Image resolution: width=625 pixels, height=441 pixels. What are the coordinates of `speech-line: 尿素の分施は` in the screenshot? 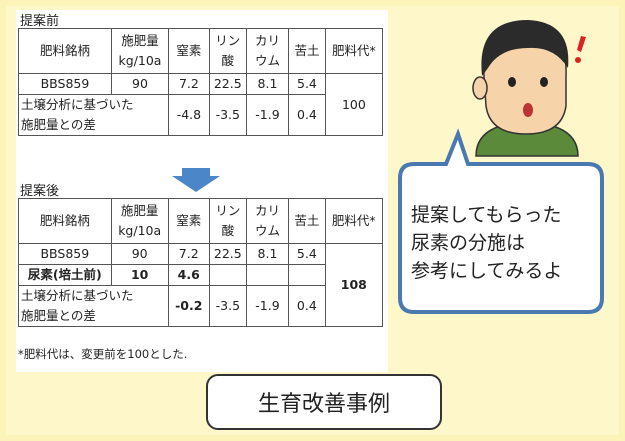 It's located at (468, 243).